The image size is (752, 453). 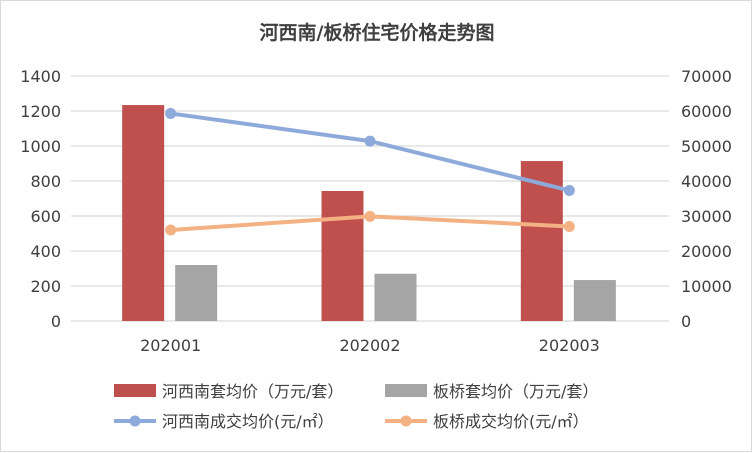 I want to click on x-tick-label: 202003, so click(x=569, y=345).